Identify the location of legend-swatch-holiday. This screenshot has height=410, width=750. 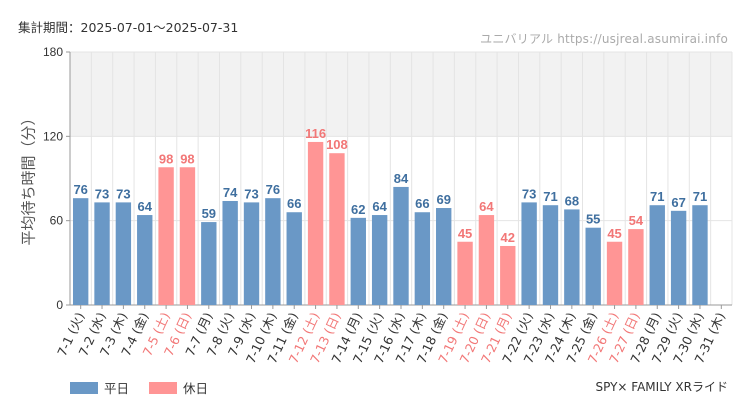
(163, 387).